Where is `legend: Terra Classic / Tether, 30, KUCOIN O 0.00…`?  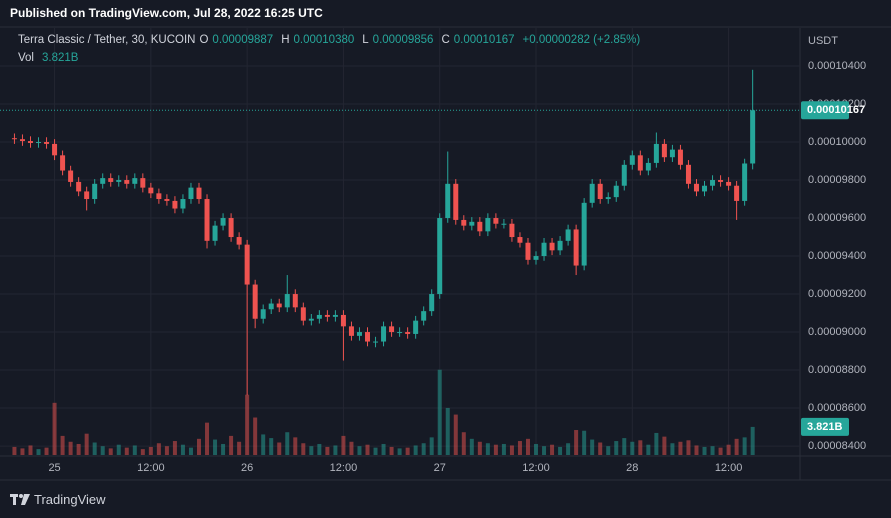
legend: Terra Classic / Tether, 30, KUCOIN O 0.00… is located at coordinates (331, 40).